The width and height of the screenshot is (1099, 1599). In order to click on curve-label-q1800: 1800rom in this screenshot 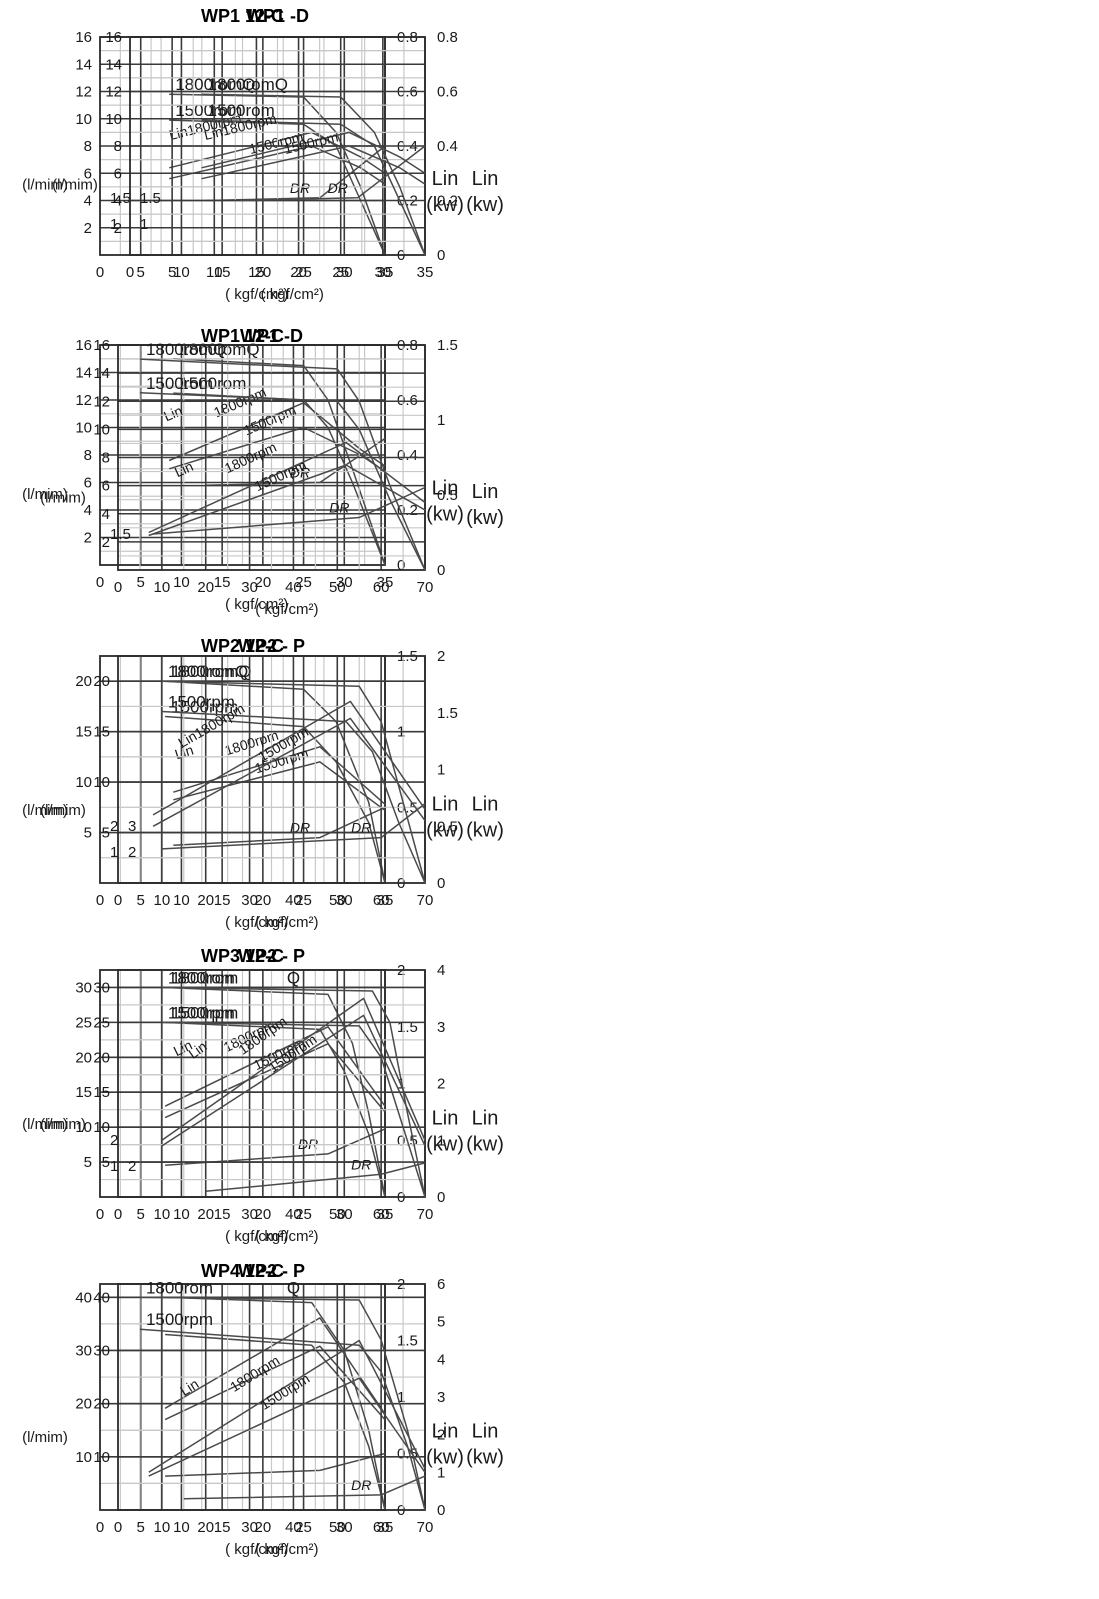, I will do `click(201, 977)`.